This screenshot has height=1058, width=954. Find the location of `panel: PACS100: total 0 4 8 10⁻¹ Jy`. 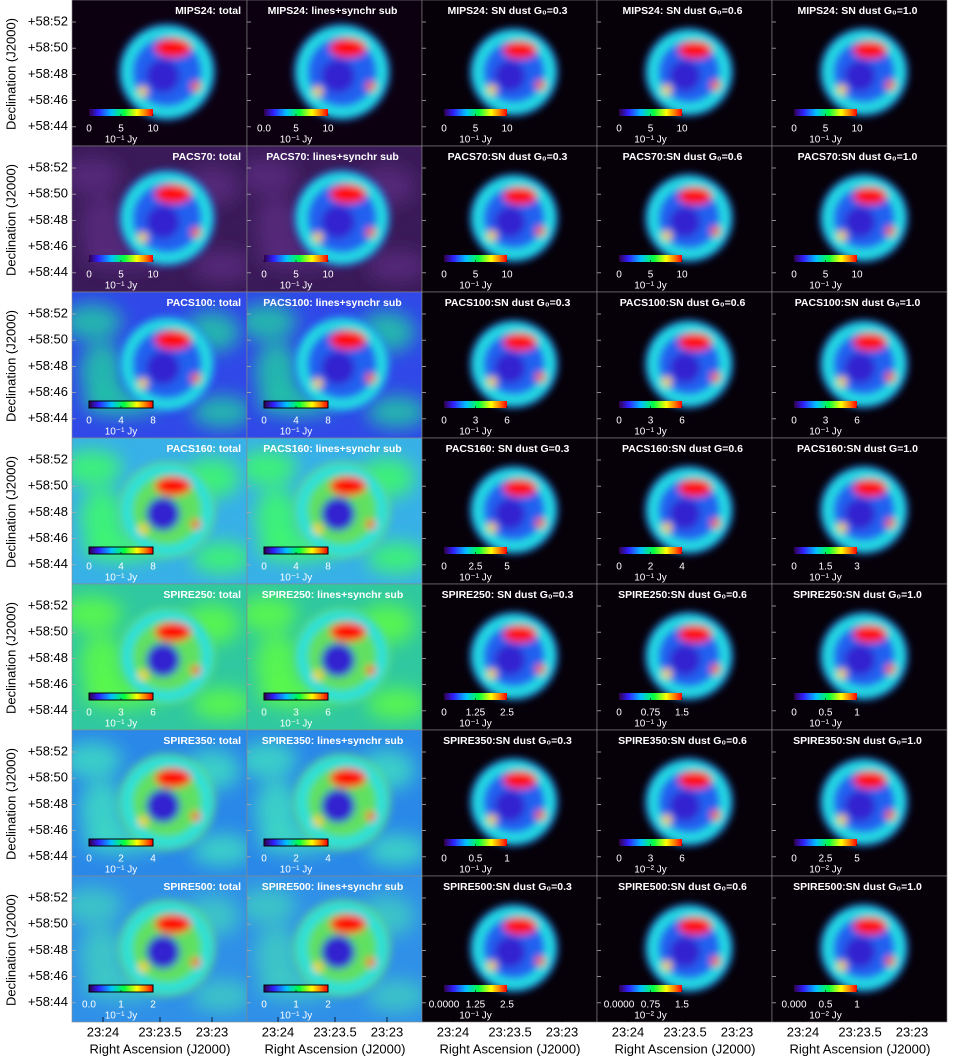

panel: PACS100: total 0 4 8 10⁻¹ Jy is located at coordinates (159, 365).